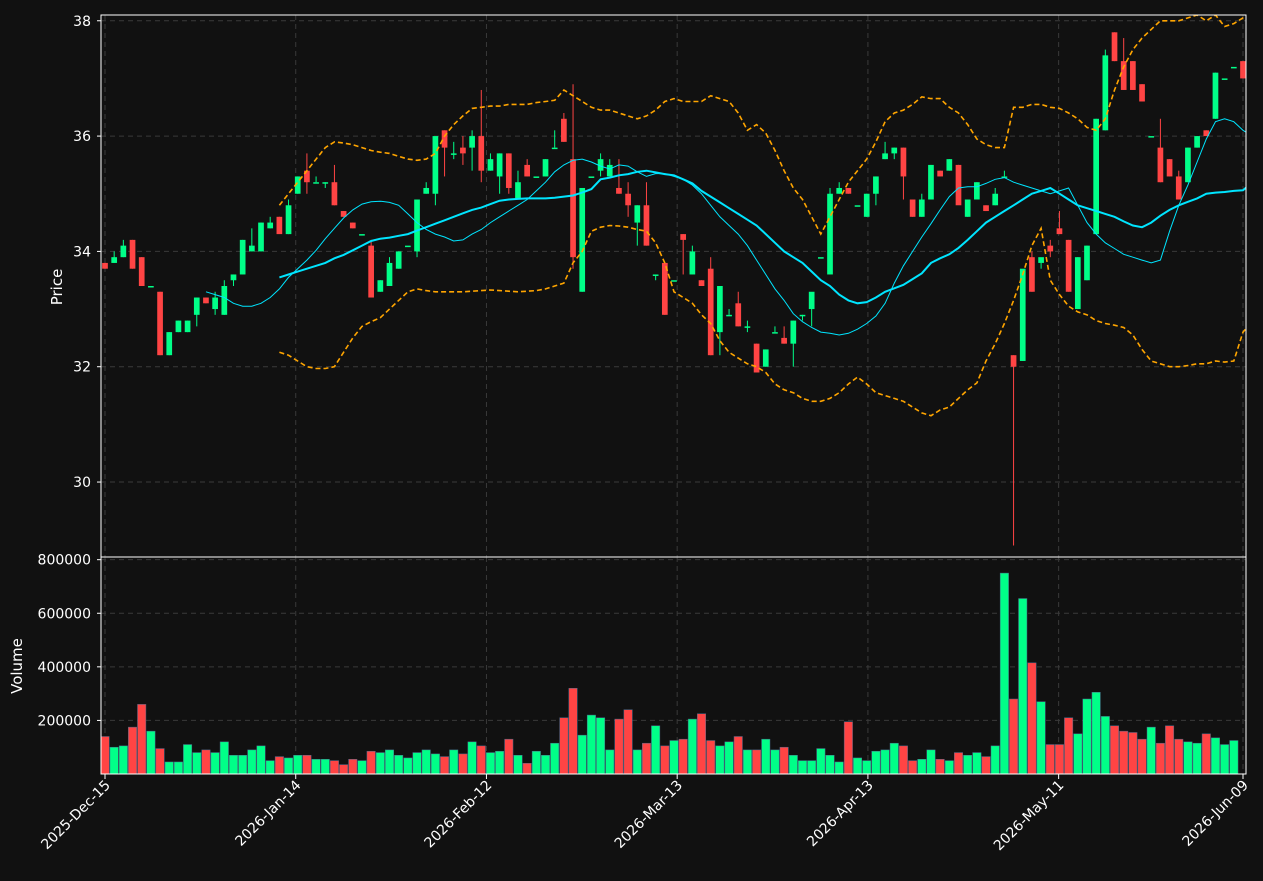  I want to click on volume-ytick-label: 200000, so click(64, 721).